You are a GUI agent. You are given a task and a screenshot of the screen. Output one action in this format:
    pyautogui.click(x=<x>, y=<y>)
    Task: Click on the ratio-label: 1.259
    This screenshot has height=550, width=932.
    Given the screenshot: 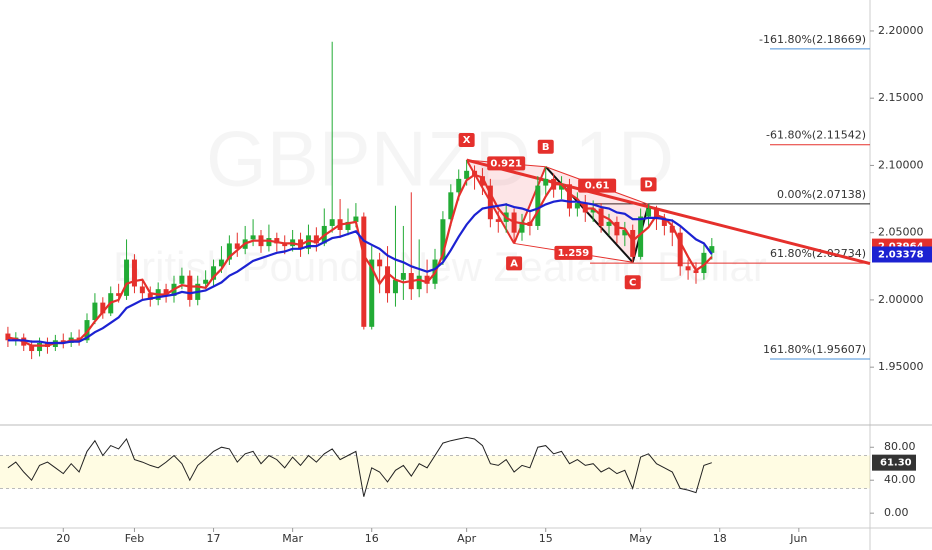 What is the action you would take?
    pyautogui.click(x=574, y=253)
    